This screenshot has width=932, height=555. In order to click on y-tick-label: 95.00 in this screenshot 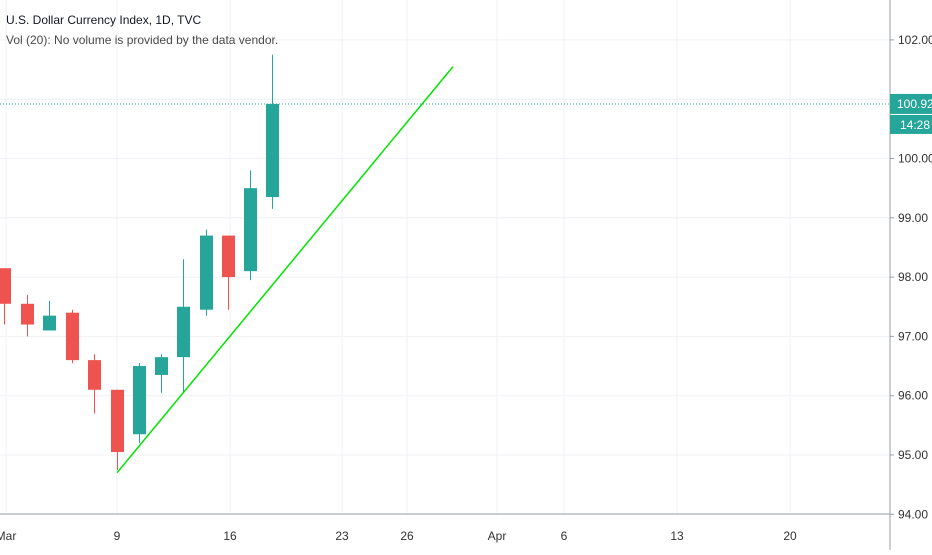, I will do `click(913, 455)`.